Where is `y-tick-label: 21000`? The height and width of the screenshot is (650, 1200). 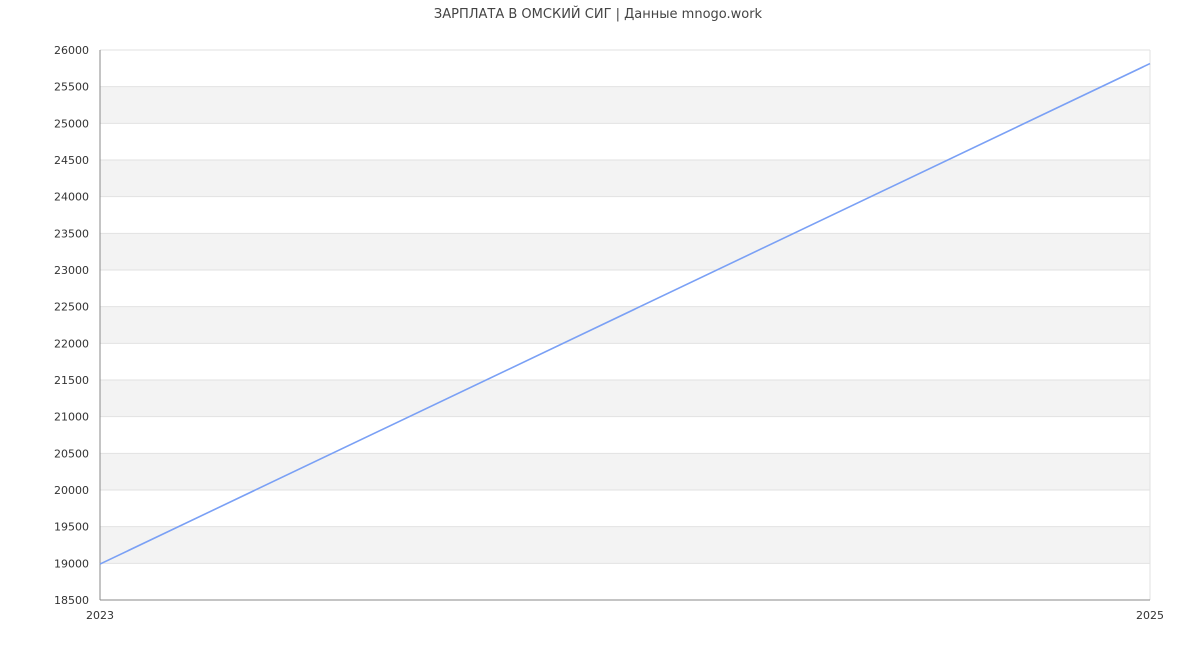 y-tick-label: 21000 is located at coordinates (71, 417).